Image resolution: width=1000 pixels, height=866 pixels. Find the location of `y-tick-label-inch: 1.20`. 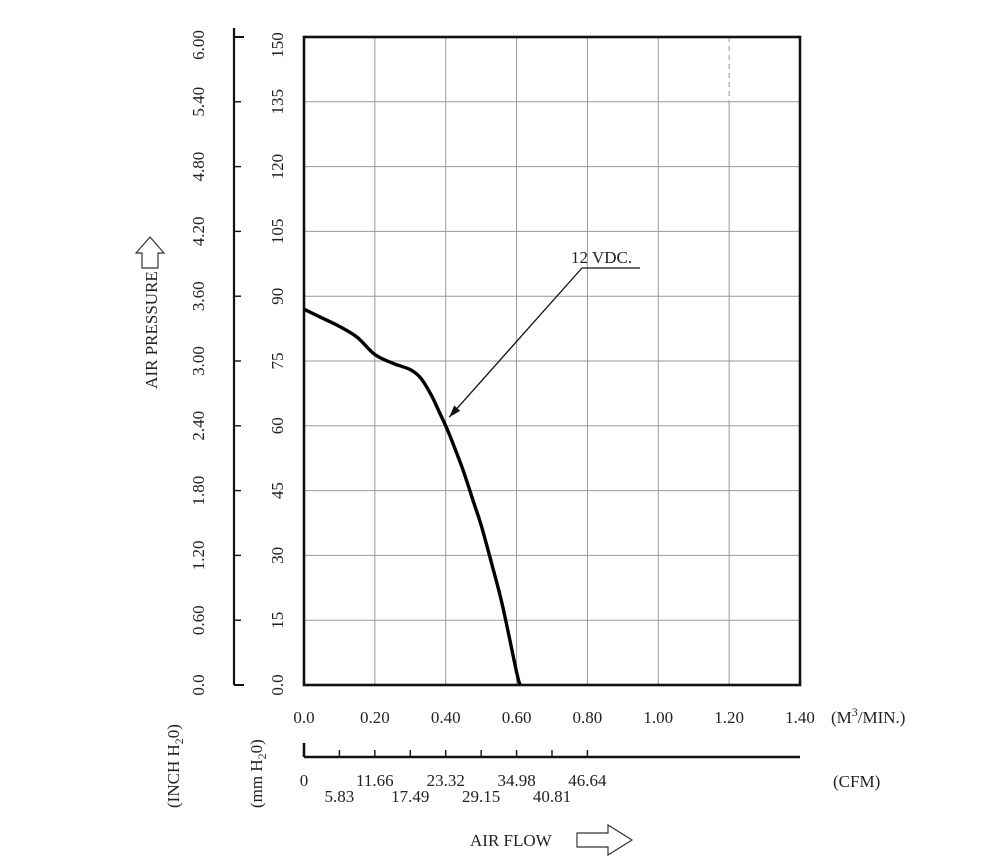

y-tick-label-inch: 1.20 is located at coordinates (198, 556).